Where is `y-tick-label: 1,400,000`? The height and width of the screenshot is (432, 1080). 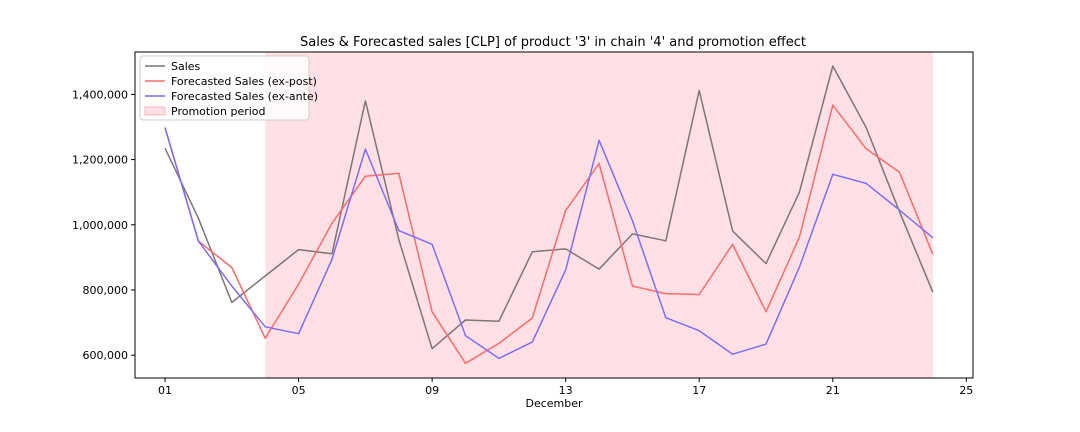
y-tick-label: 1,400,000 is located at coordinates (100, 94).